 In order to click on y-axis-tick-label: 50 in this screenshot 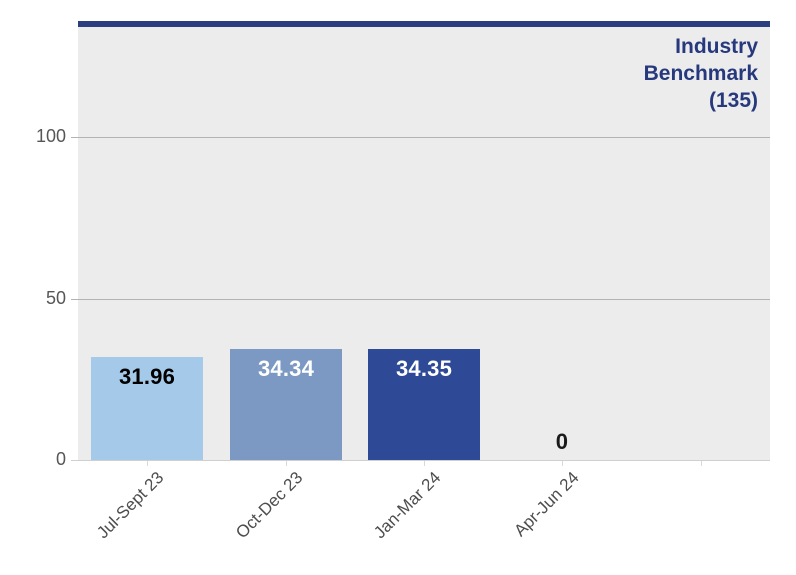, I will do `click(55, 298)`.